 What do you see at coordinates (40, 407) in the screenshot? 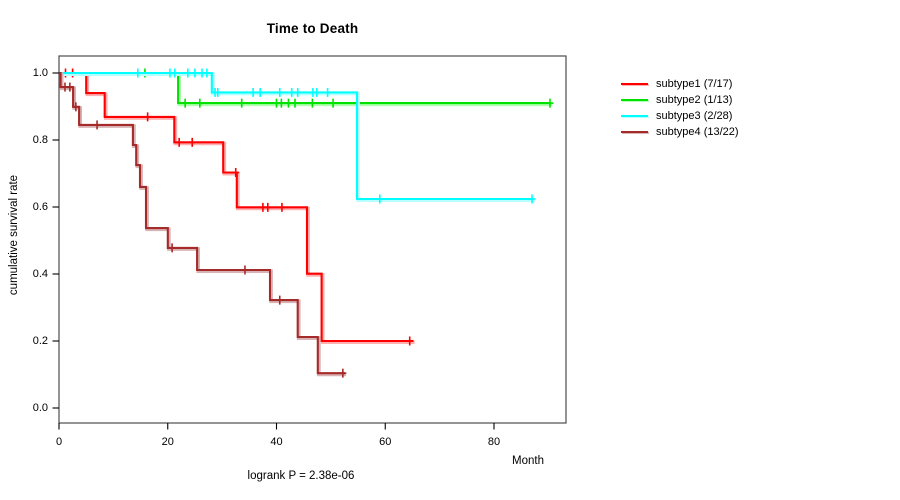
I see `y-tick-label: 0.0` at bounding box center [40, 407].